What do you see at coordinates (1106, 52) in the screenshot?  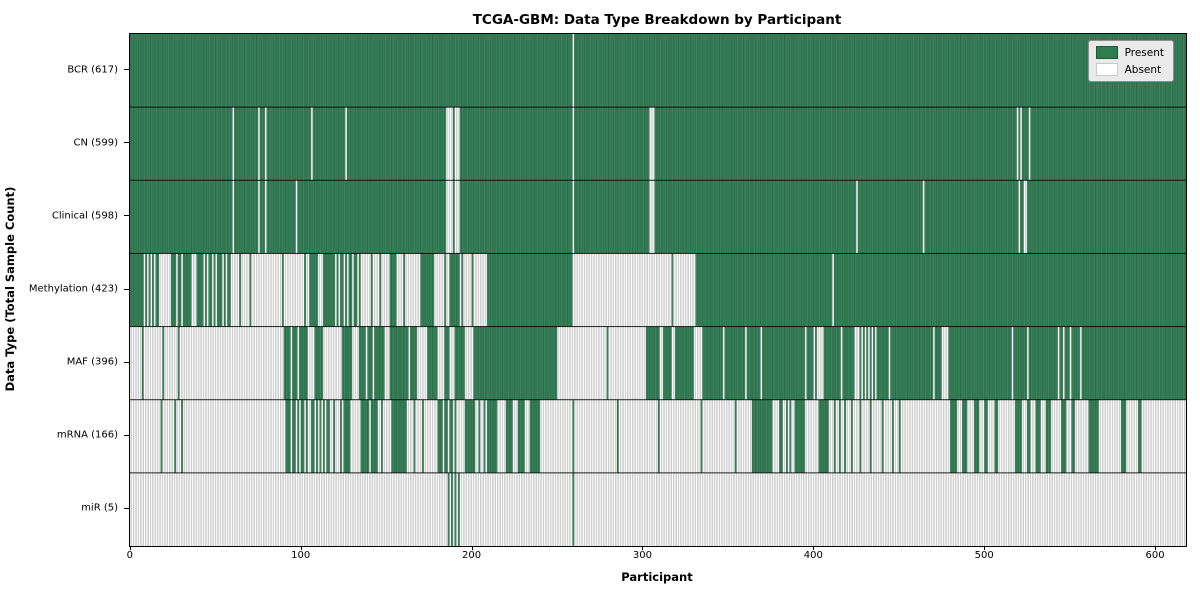 I see `legend-swatch-present-icon` at bounding box center [1106, 52].